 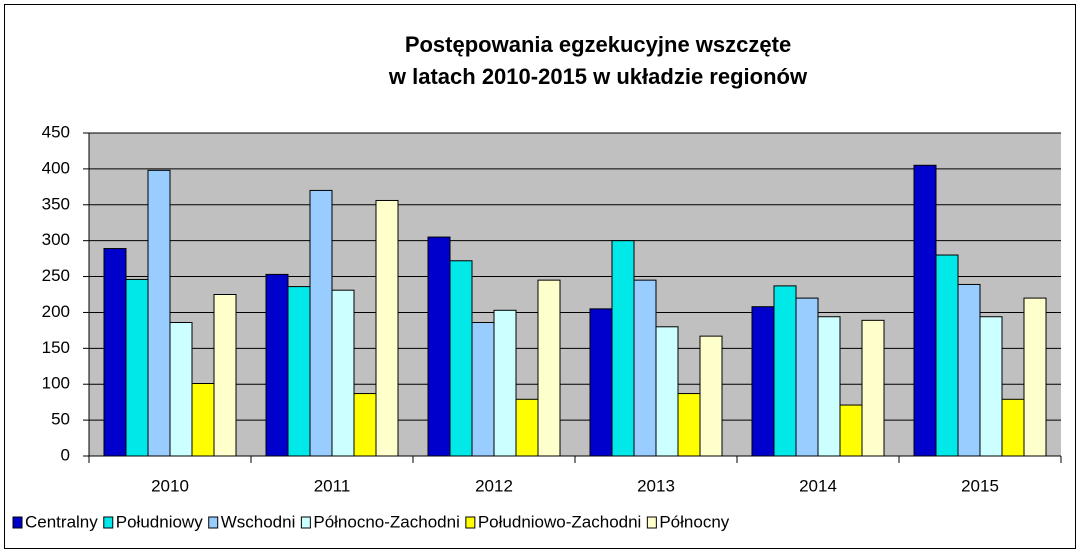 What do you see at coordinates (65, 454) in the screenshot?
I see `y-tick-label: 0` at bounding box center [65, 454].